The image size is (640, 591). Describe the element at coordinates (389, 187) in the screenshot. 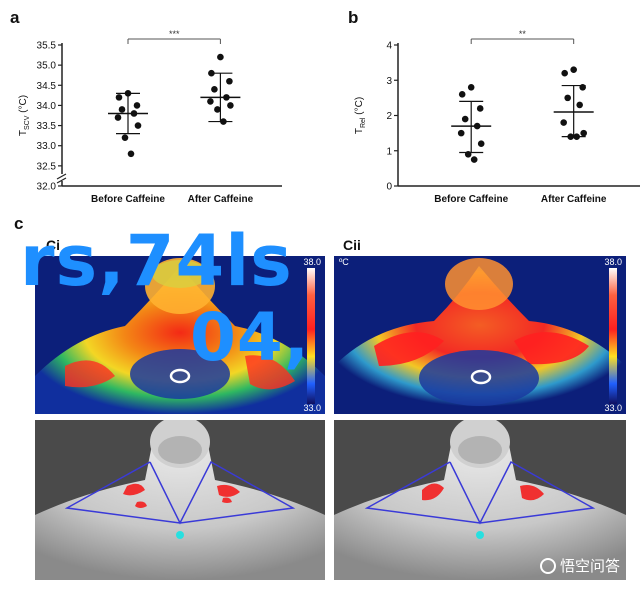

I see `y-tick-label: 0` at that location.